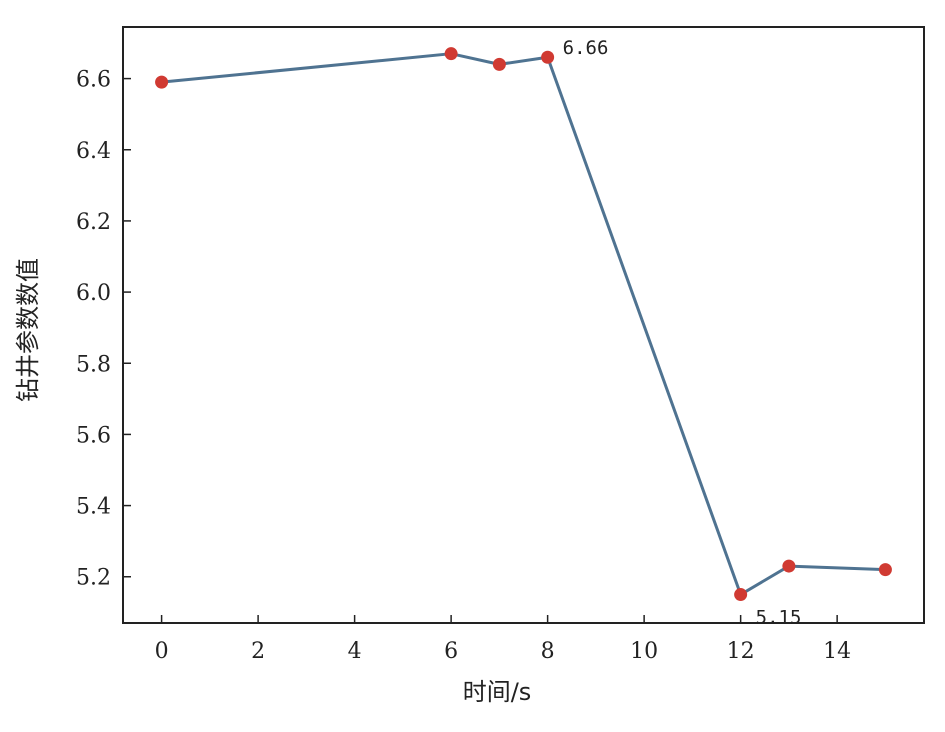 This screenshot has height=732, width=945. Describe the element at coordinates (779, 618) in the screenshot. I see `data-label: 5.15` at that location.